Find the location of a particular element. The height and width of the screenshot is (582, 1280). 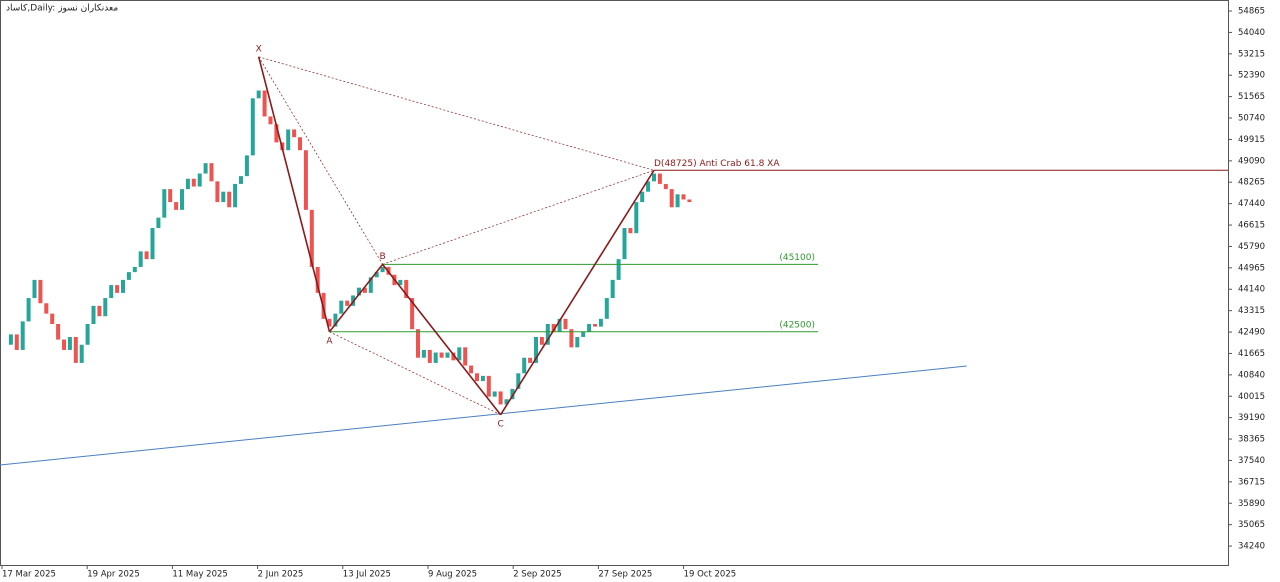

y-tick-label: 38365 is located at coordinates (1251, 440).